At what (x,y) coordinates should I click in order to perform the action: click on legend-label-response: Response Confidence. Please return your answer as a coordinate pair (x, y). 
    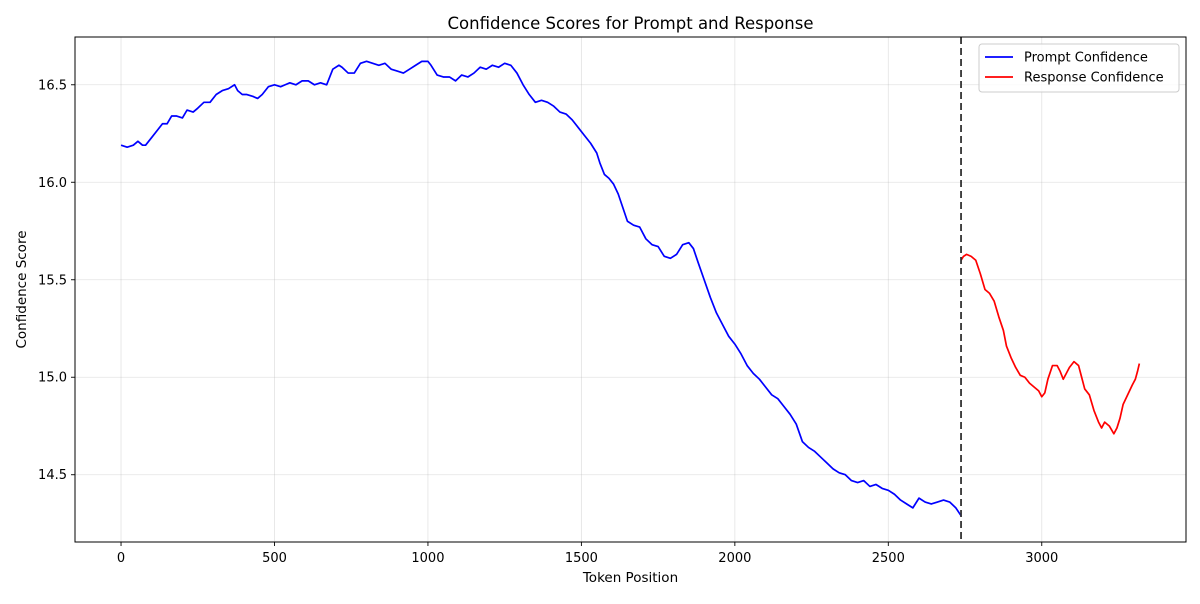
    Looking at the image, I should click on (1094, 78).